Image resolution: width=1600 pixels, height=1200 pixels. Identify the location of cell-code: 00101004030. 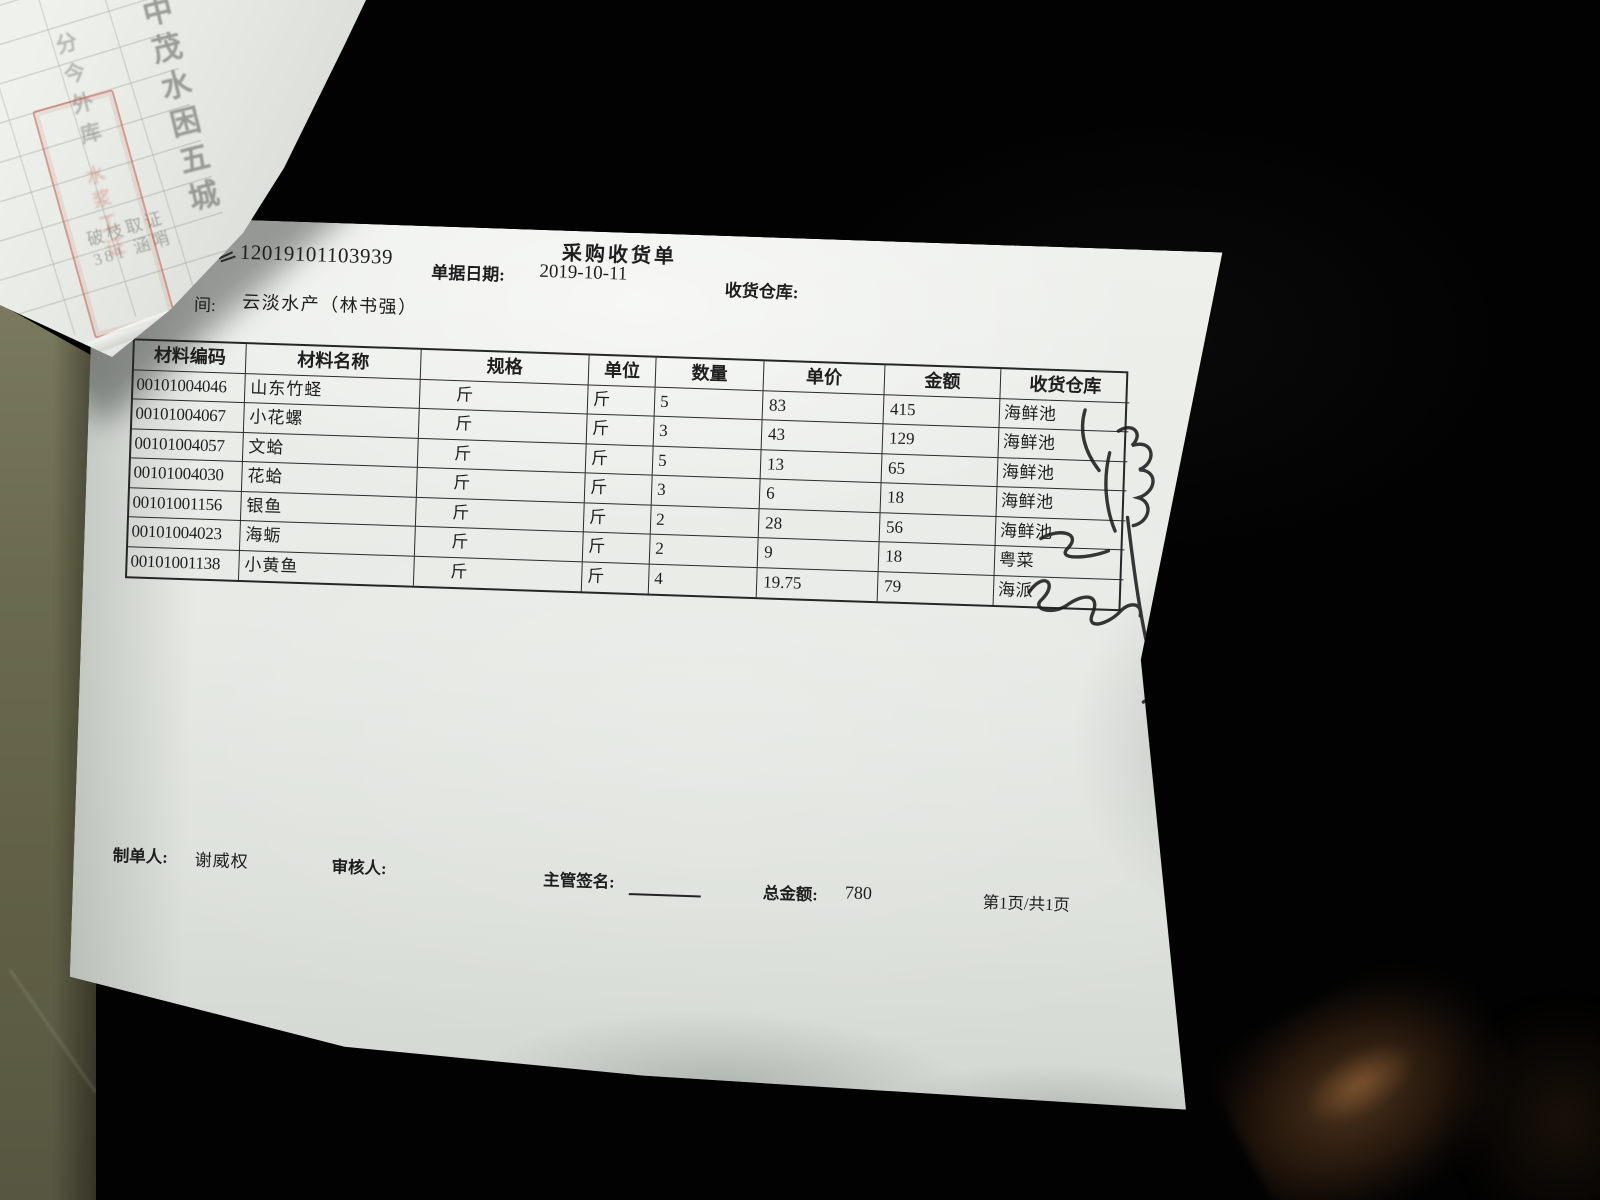
(186, 474).